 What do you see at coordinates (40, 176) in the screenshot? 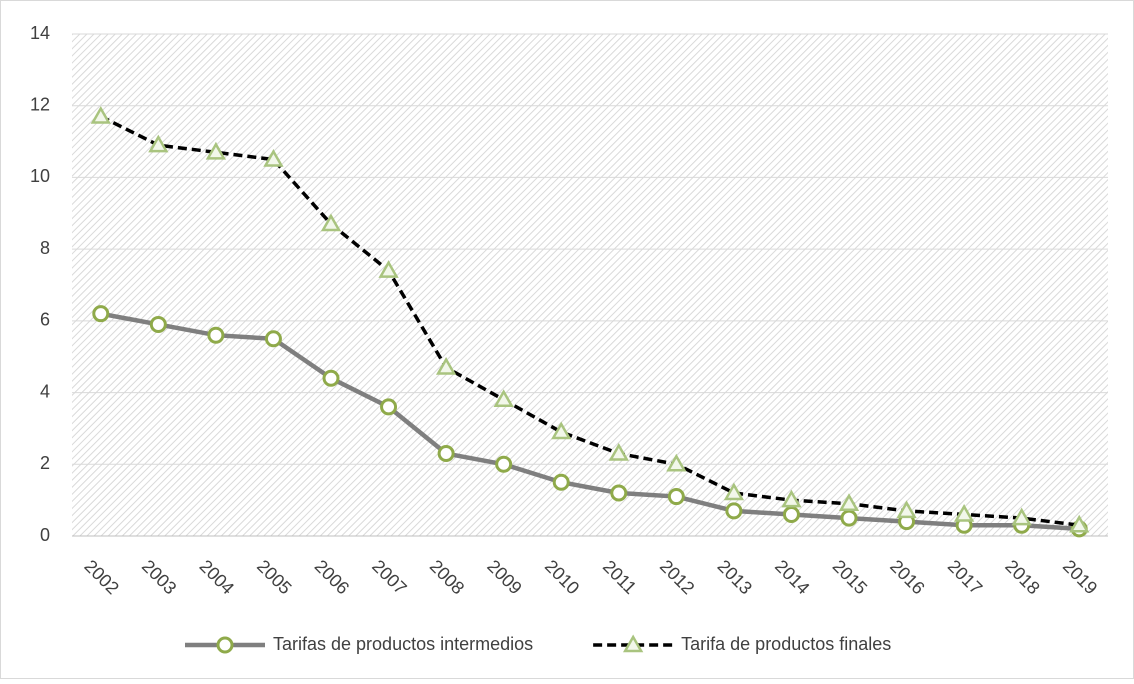
I see `y-tick-label: 10` at bounding box center [40, 176].